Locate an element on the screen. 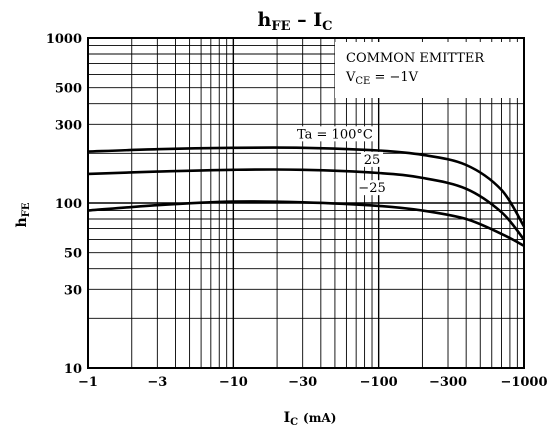  legend-box is located at coordinates (429, 70).